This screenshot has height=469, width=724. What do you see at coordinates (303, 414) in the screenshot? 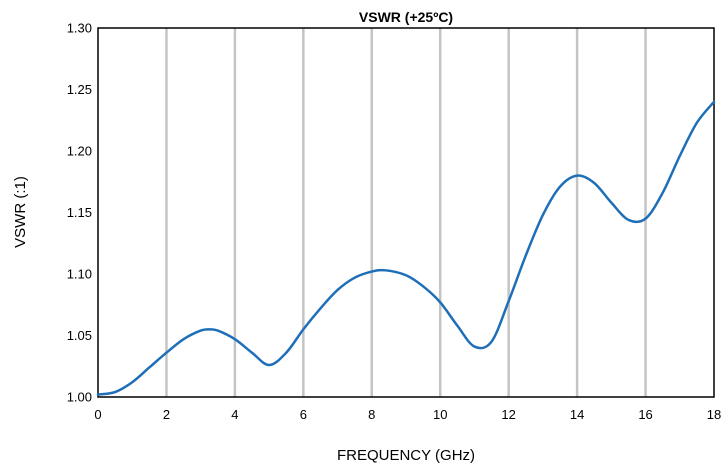
I see `x-tick-label: 6` at bounding box center [303, 414].